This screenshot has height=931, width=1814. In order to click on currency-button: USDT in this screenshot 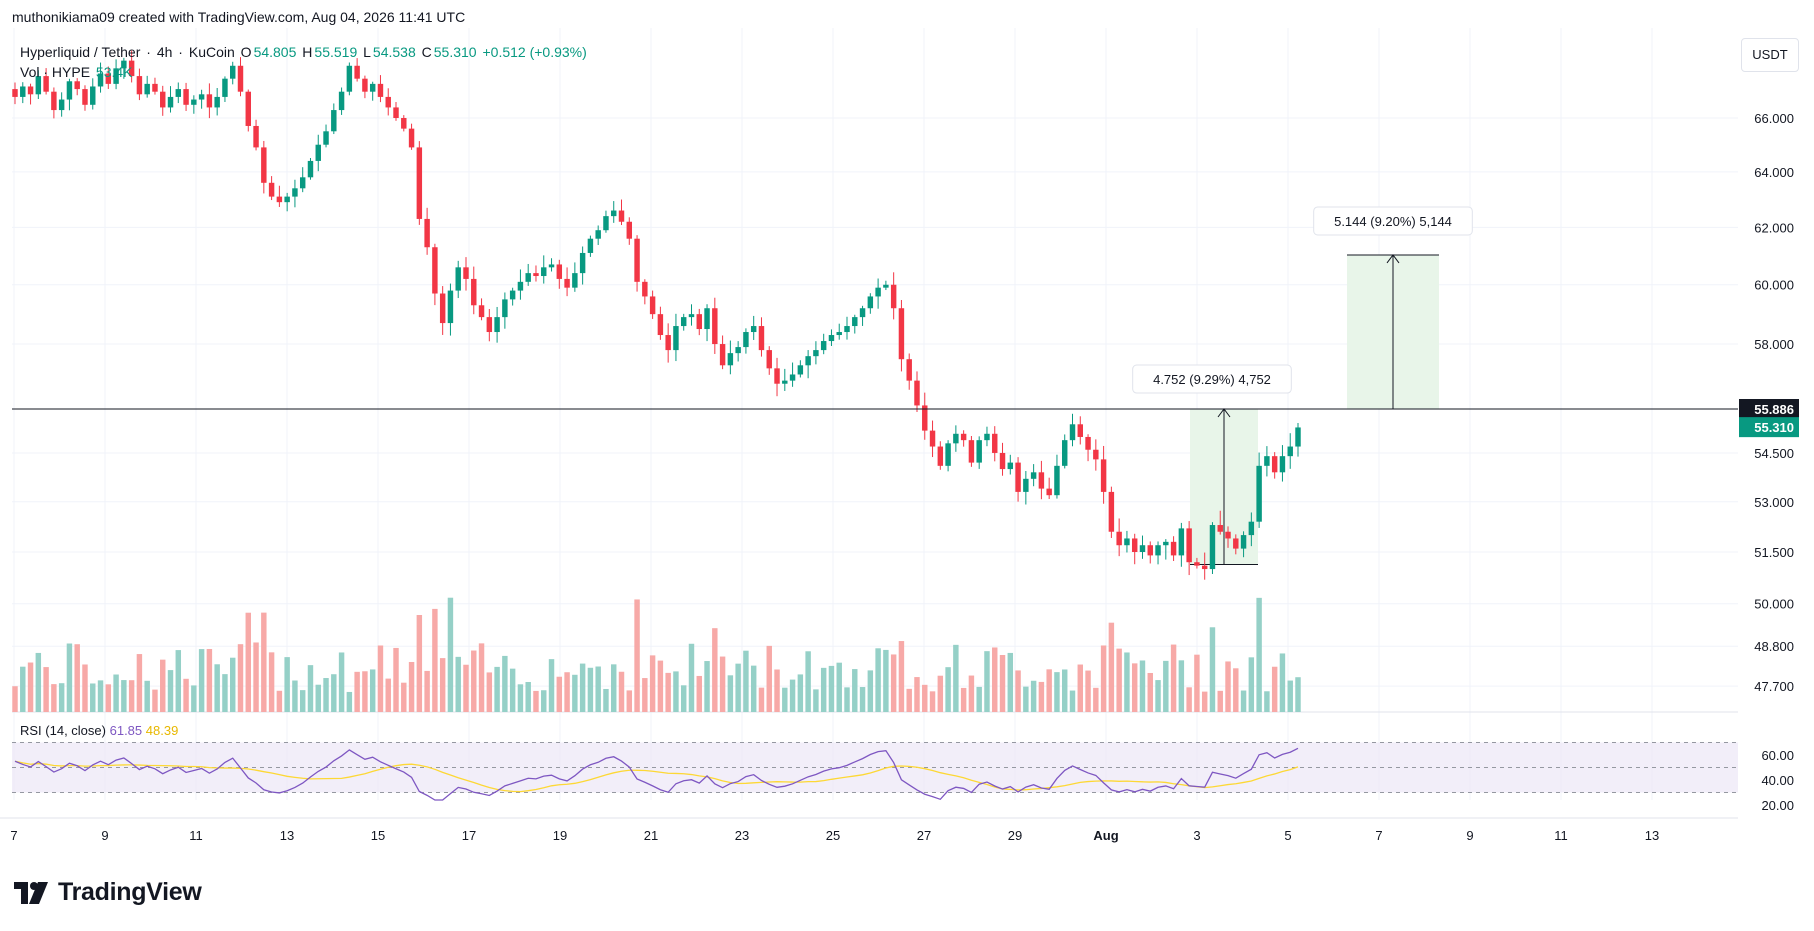, I will do `click(1770, 55)`.